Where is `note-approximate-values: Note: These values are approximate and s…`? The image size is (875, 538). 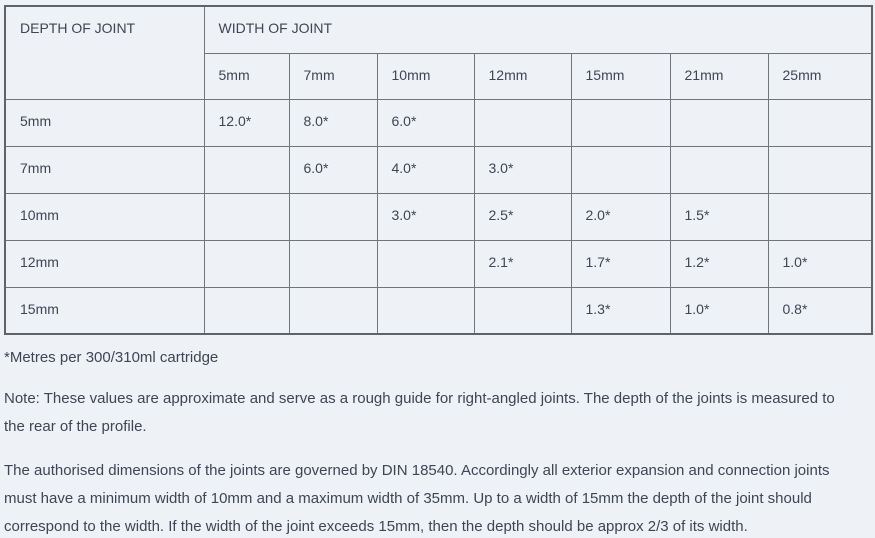 note-approximate-values: Note: These values are approximate and s… is located at coordinates (419, 412).